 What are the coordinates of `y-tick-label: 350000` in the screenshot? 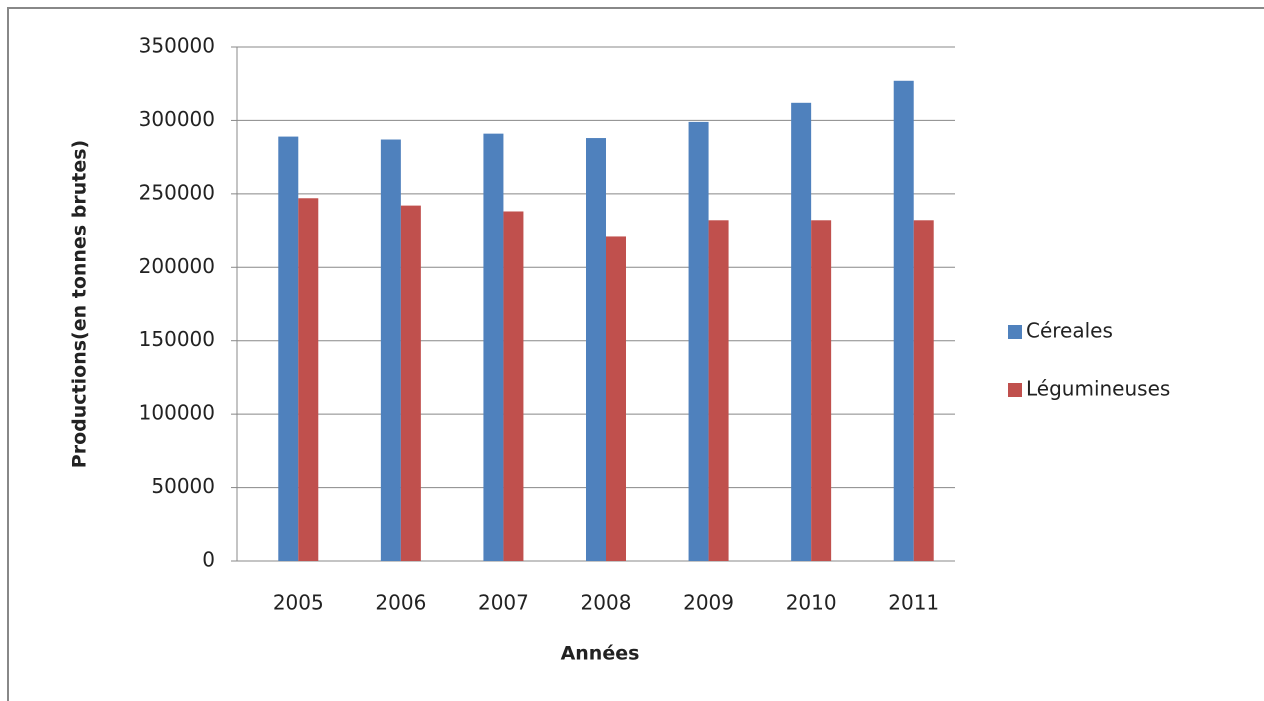 It's located at (177, 46).